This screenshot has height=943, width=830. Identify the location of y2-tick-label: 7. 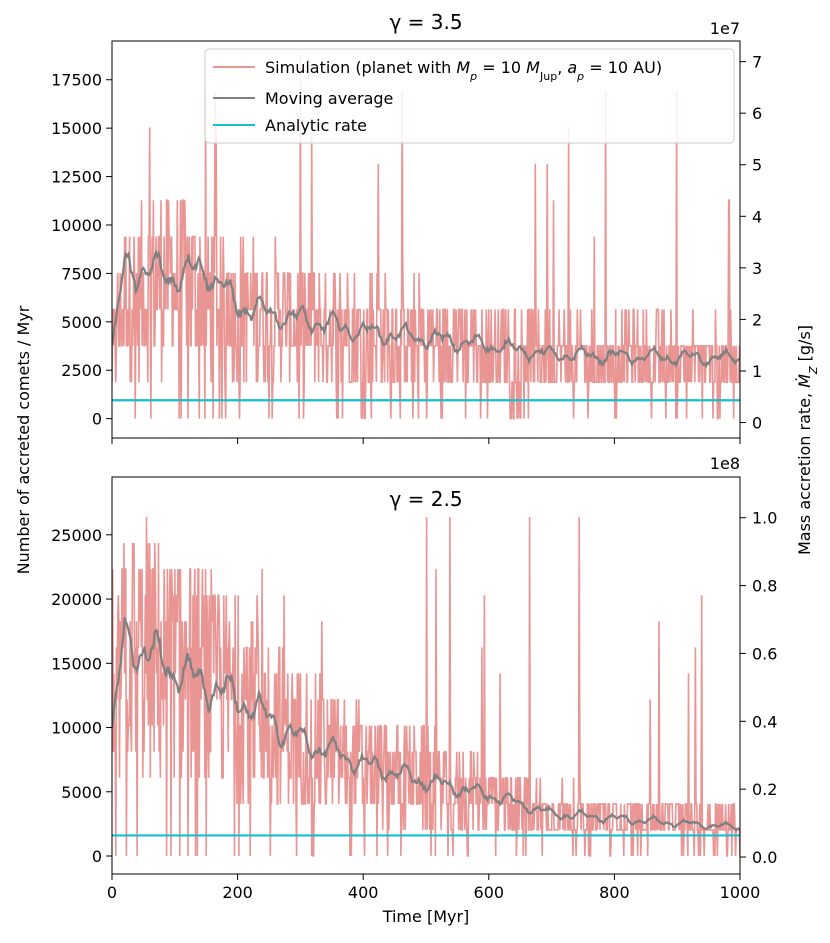
(757, 62).